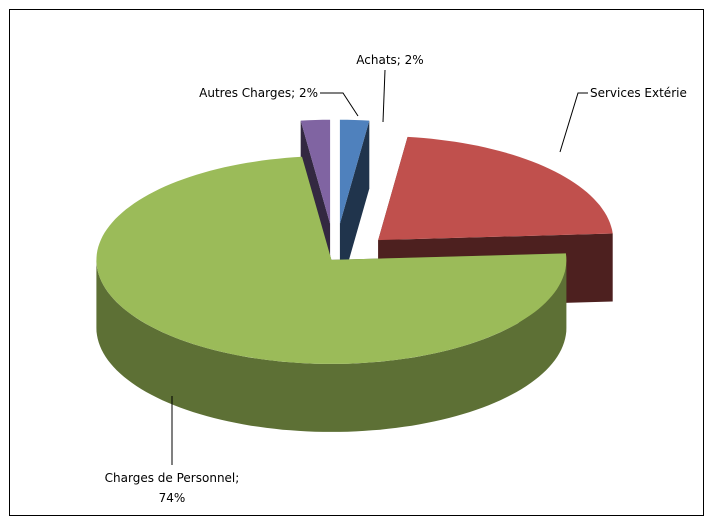 This screenshot has height=521, width=706. I want to click on slice-cut-face, so click(354, 206).